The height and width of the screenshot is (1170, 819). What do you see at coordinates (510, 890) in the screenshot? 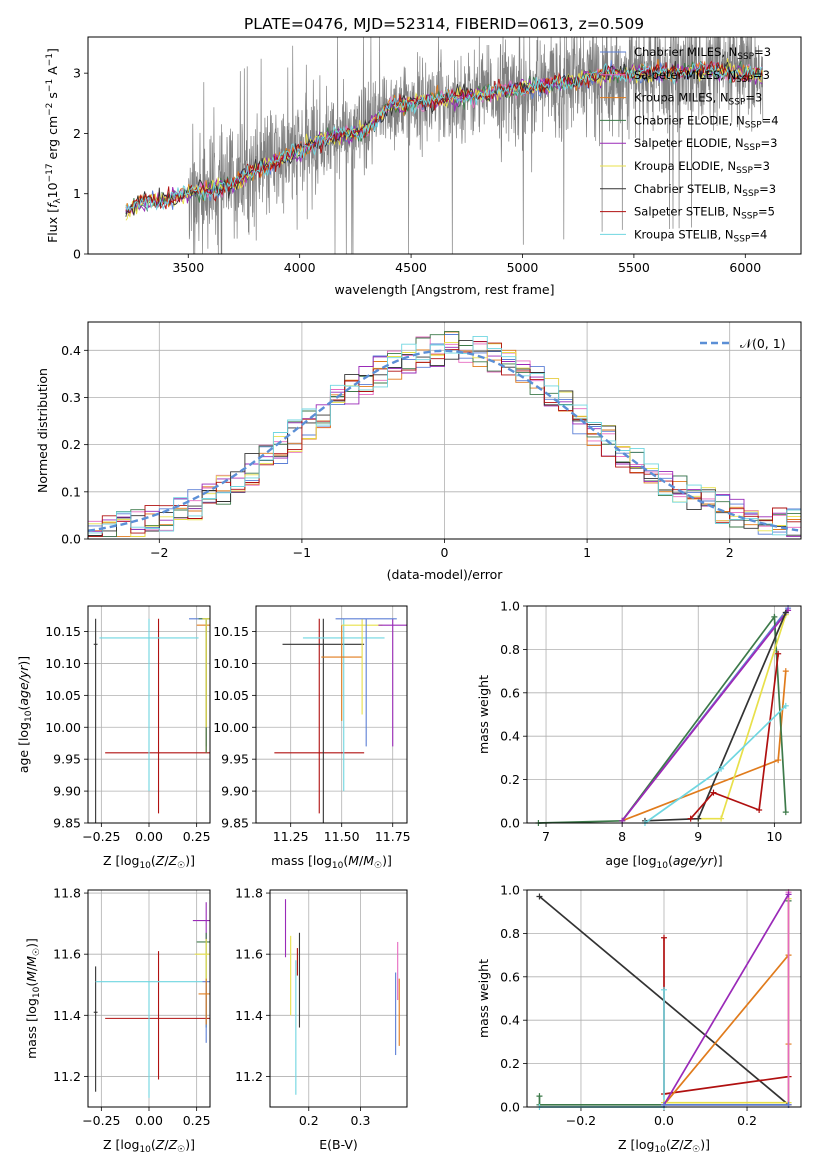
I see `y-tick-label: 1.0` at bounding box center [510, 890].